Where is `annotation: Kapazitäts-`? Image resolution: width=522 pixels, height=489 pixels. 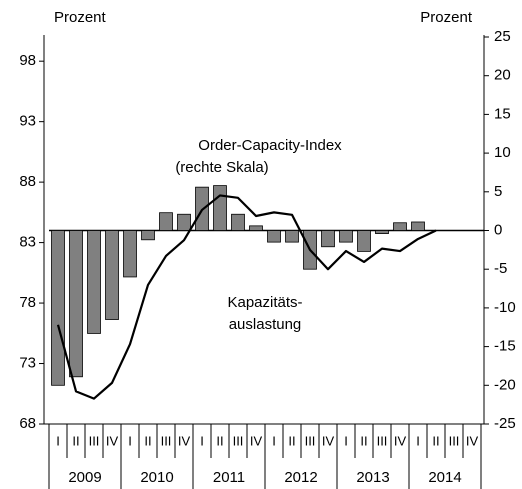
annotation: Kapazitäts- is located at coordinates (264, 302).